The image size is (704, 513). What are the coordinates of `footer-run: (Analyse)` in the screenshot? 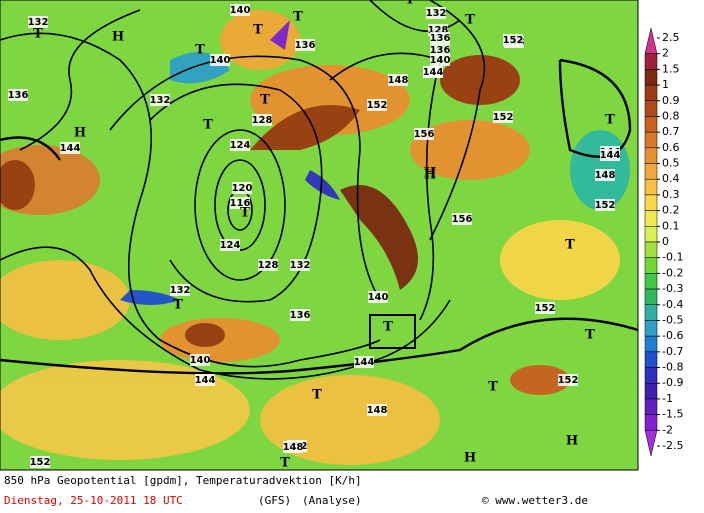 It's located at (332, 500).